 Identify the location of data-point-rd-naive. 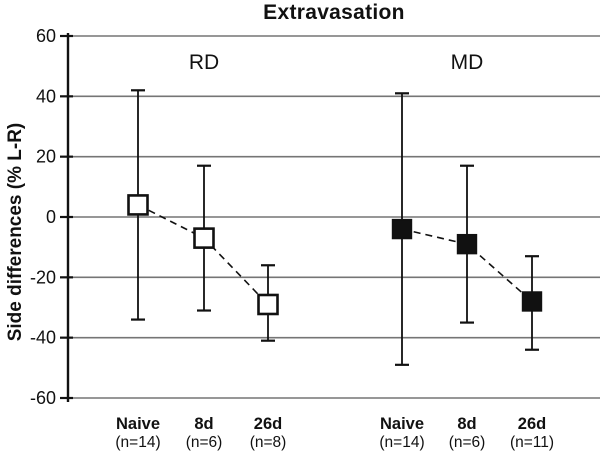
(138, 205).